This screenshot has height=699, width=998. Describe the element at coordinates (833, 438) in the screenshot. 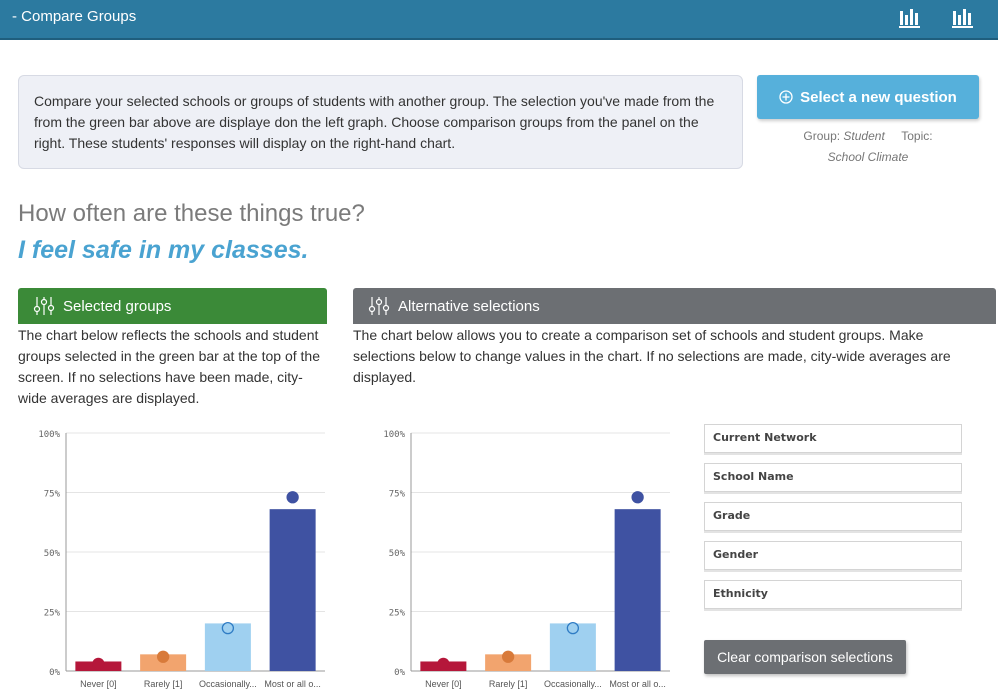

I see `filter-current-network: Current Network` at that location.